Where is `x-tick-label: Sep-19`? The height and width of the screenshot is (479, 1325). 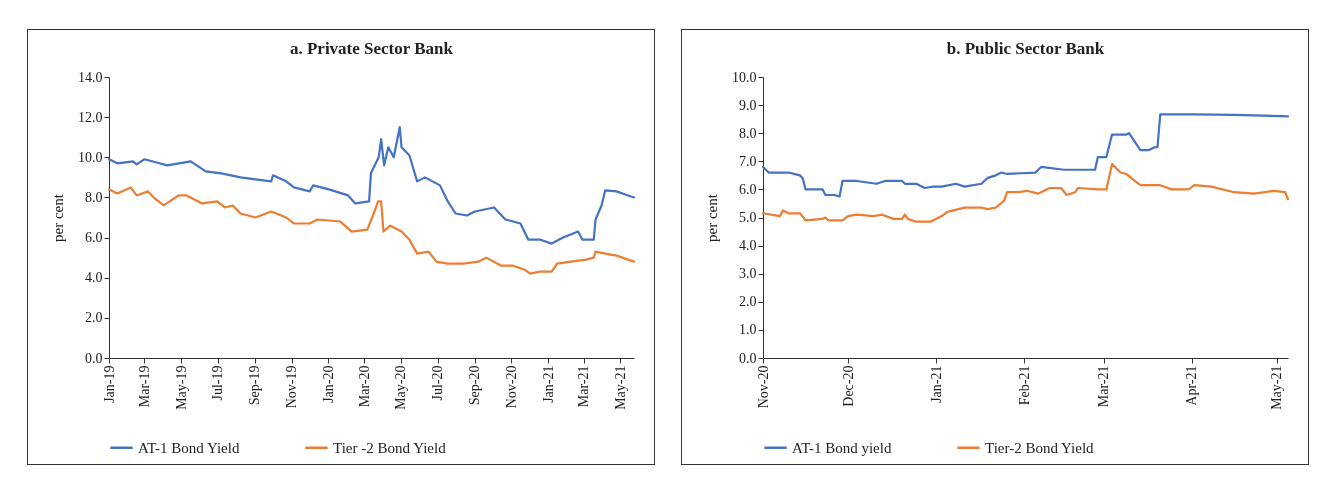
x-tick-label: Sep-19 is located at coordinates (255, 385).